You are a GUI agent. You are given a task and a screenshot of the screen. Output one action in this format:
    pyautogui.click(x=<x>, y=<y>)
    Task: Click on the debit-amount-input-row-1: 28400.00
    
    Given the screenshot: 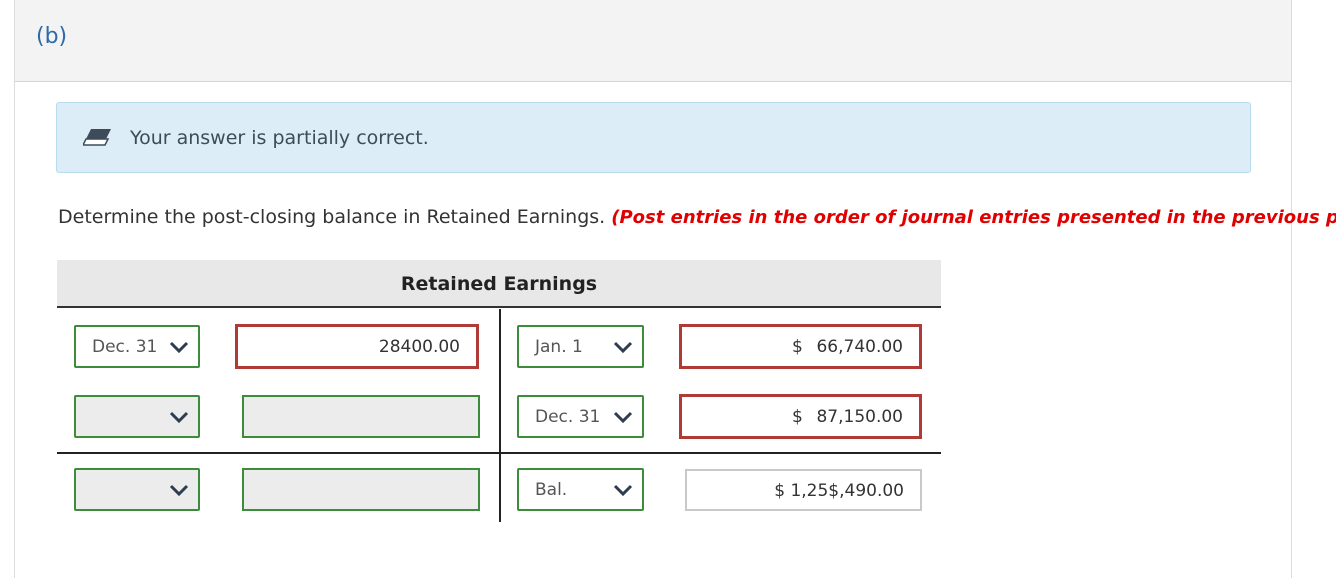 What is the action you would take?
    pyautogui.click(x=357, y=346)
    